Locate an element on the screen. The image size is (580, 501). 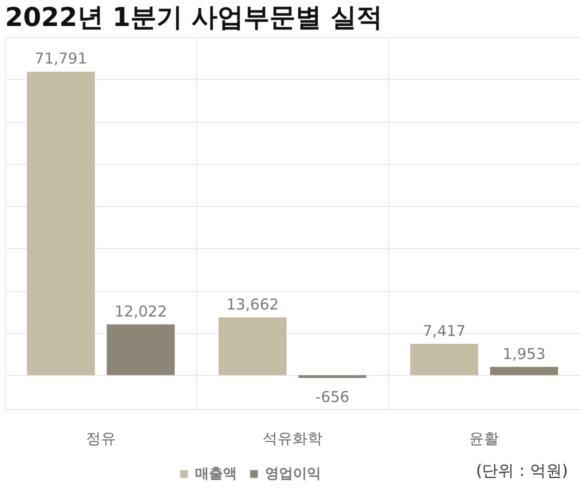
data-label: -656 is located at coordinates (332, 397).